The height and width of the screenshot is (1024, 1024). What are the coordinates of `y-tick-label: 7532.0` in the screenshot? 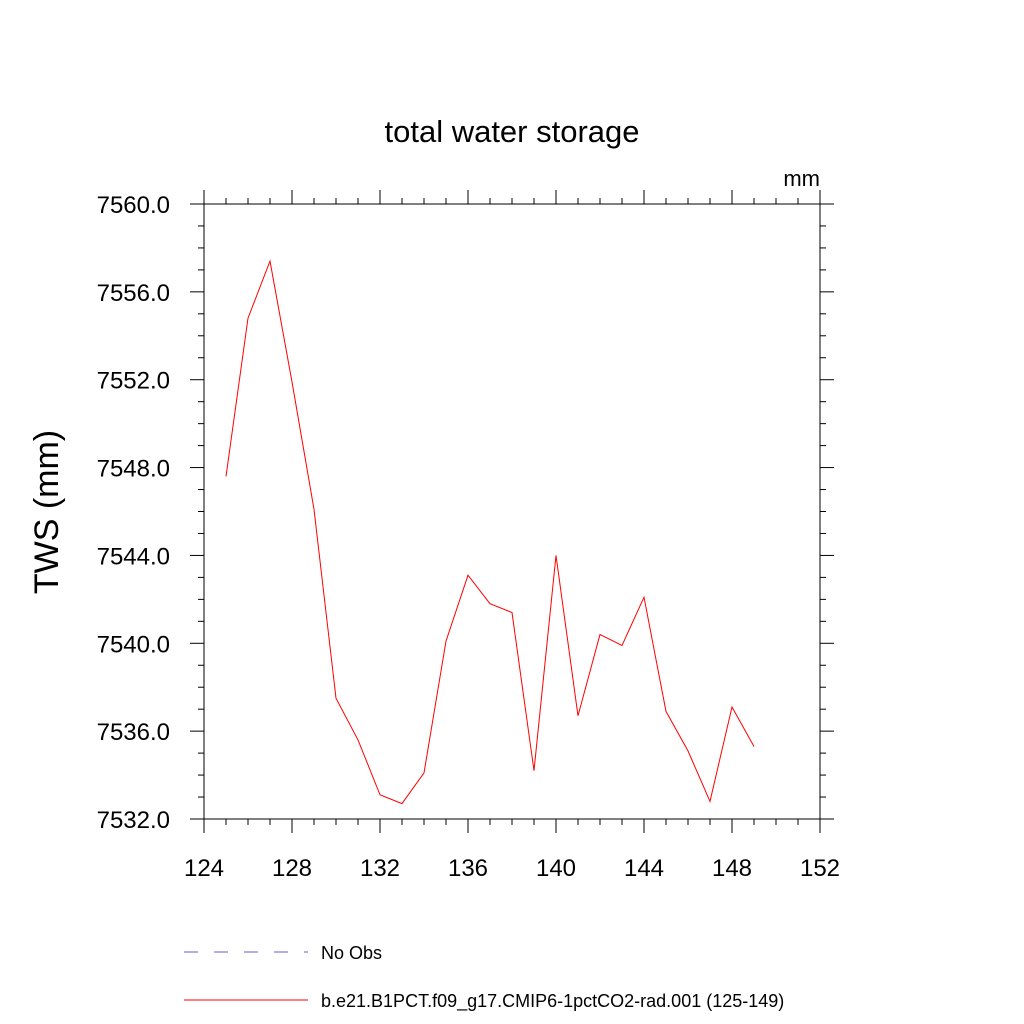 It's located at (133, 820).